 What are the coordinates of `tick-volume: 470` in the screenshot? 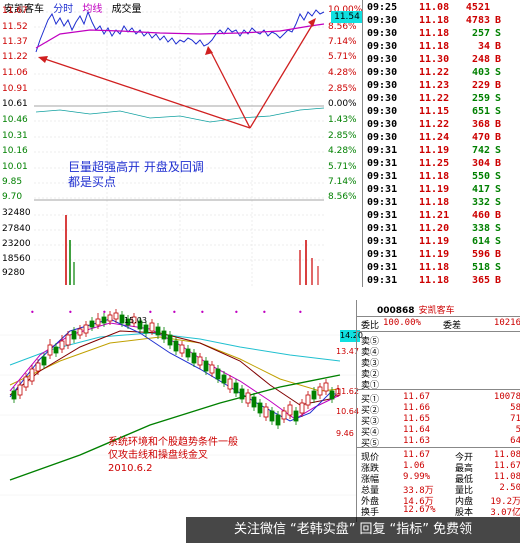 It's located at (480, 137).